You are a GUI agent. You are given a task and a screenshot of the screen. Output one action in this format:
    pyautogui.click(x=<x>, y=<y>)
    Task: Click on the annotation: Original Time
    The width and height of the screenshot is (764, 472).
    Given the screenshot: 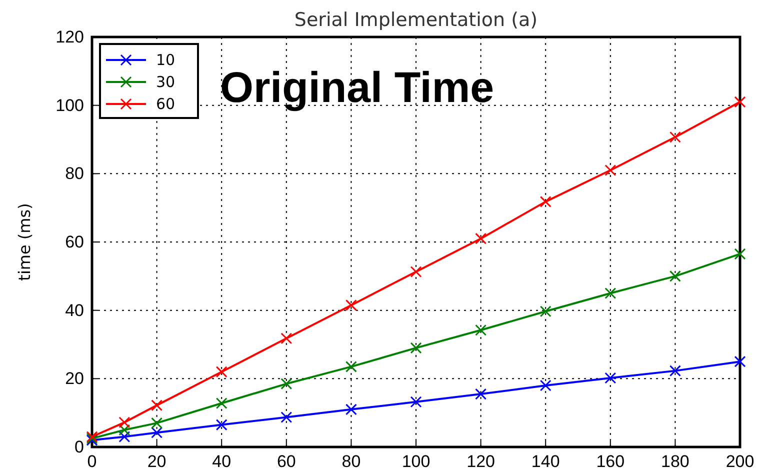 What is the action you would take?
    pyautogui.click(x=357, y=88)
    